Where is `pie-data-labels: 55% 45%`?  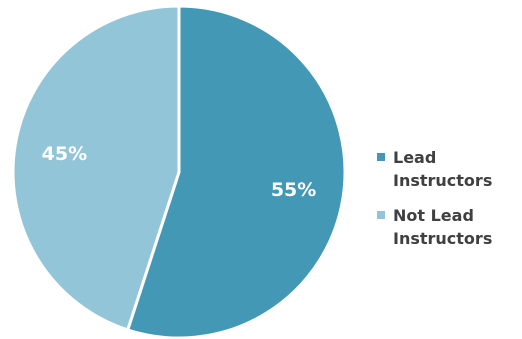 pie-data-labels: 55% 45% is located at coordinates (179, 172).